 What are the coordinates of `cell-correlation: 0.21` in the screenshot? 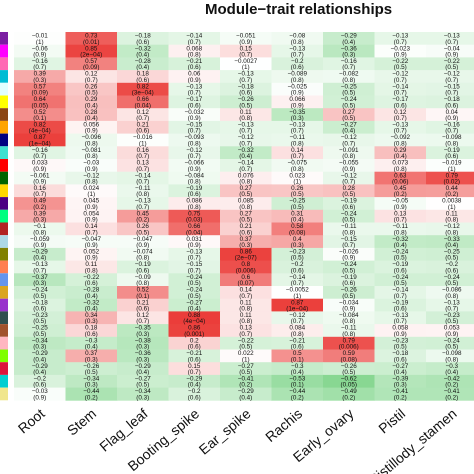 It's located at (143, 125).